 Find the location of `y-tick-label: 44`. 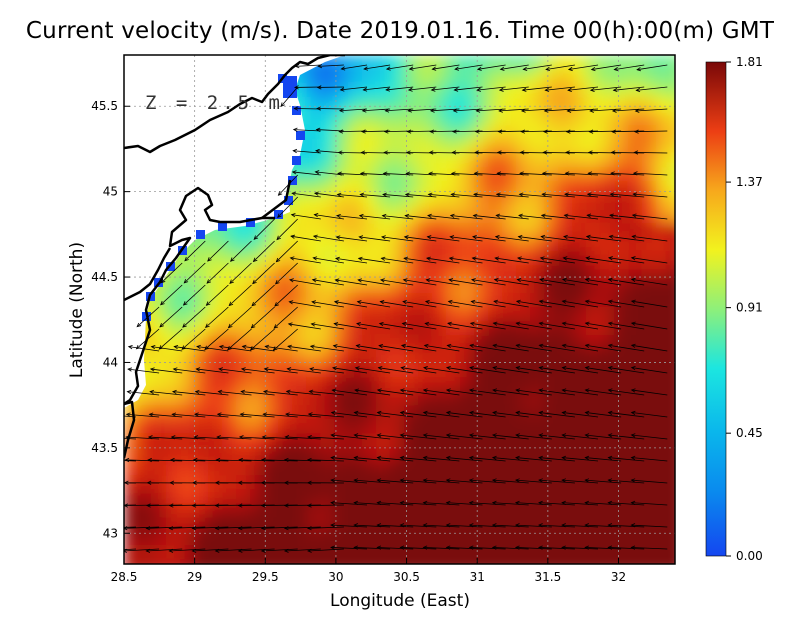

y-tick-label: 44 is located at coordinates (110, 362).